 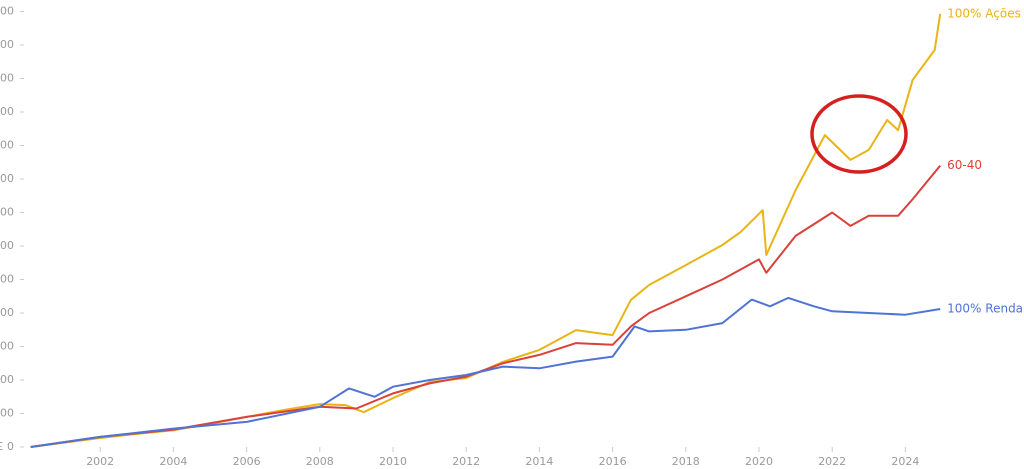 What do you see at coordinates (613, 461) in the screenshot?
I see `x-tick-label: 2016` at bounding box center [613, 461].